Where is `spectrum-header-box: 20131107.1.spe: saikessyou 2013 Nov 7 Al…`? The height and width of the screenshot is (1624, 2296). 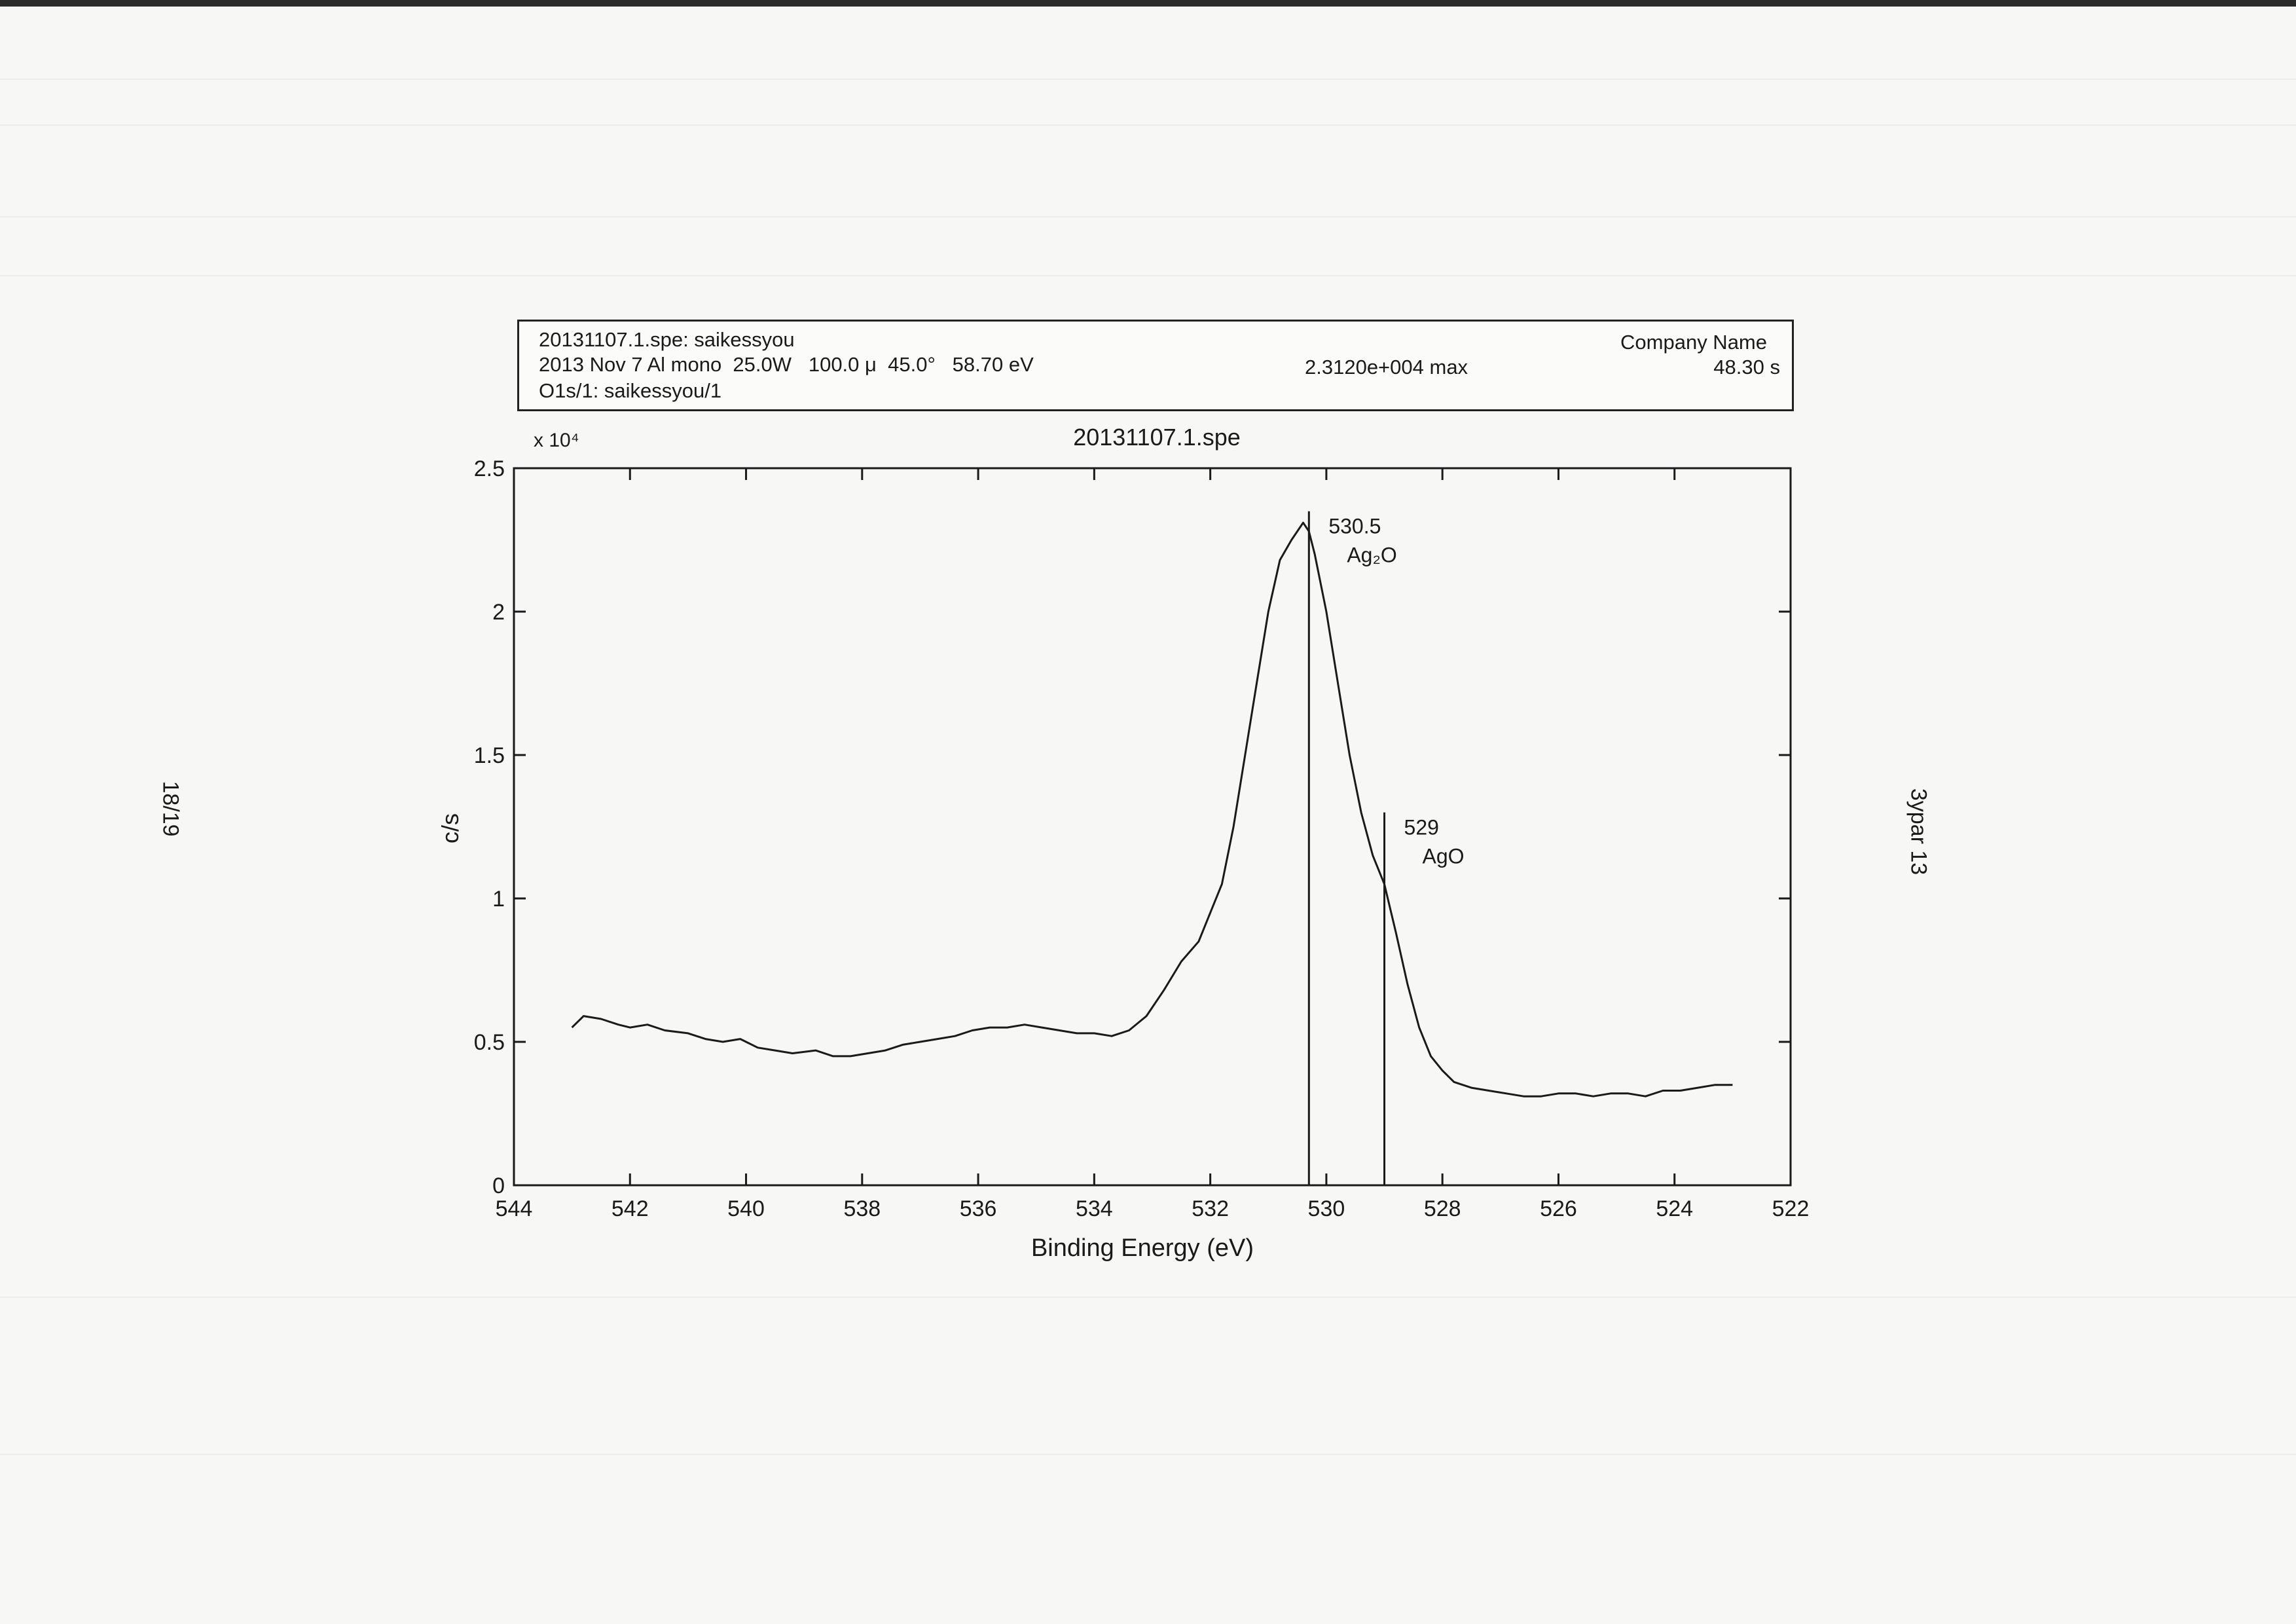 spectrum-header-box: 20131107.1.spe: saikessyou 2013 Nov 7 Al… is located at coordinates (1155, 365).